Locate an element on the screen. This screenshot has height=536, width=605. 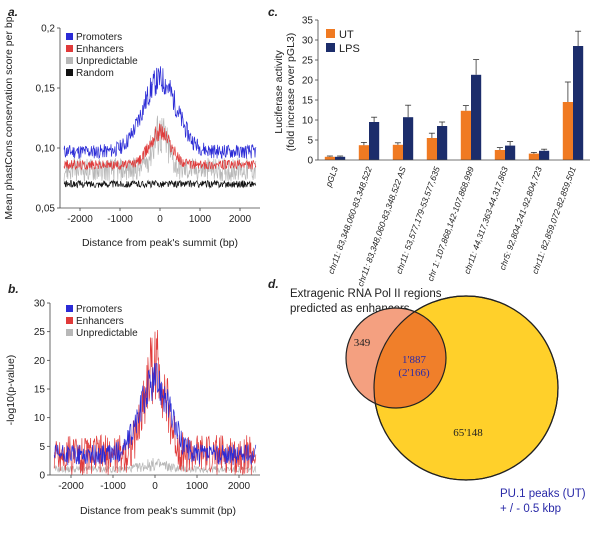
panel-a-x-ticks: -2000 -1000 0 1000 2000 is located at coordinates (159, 216).